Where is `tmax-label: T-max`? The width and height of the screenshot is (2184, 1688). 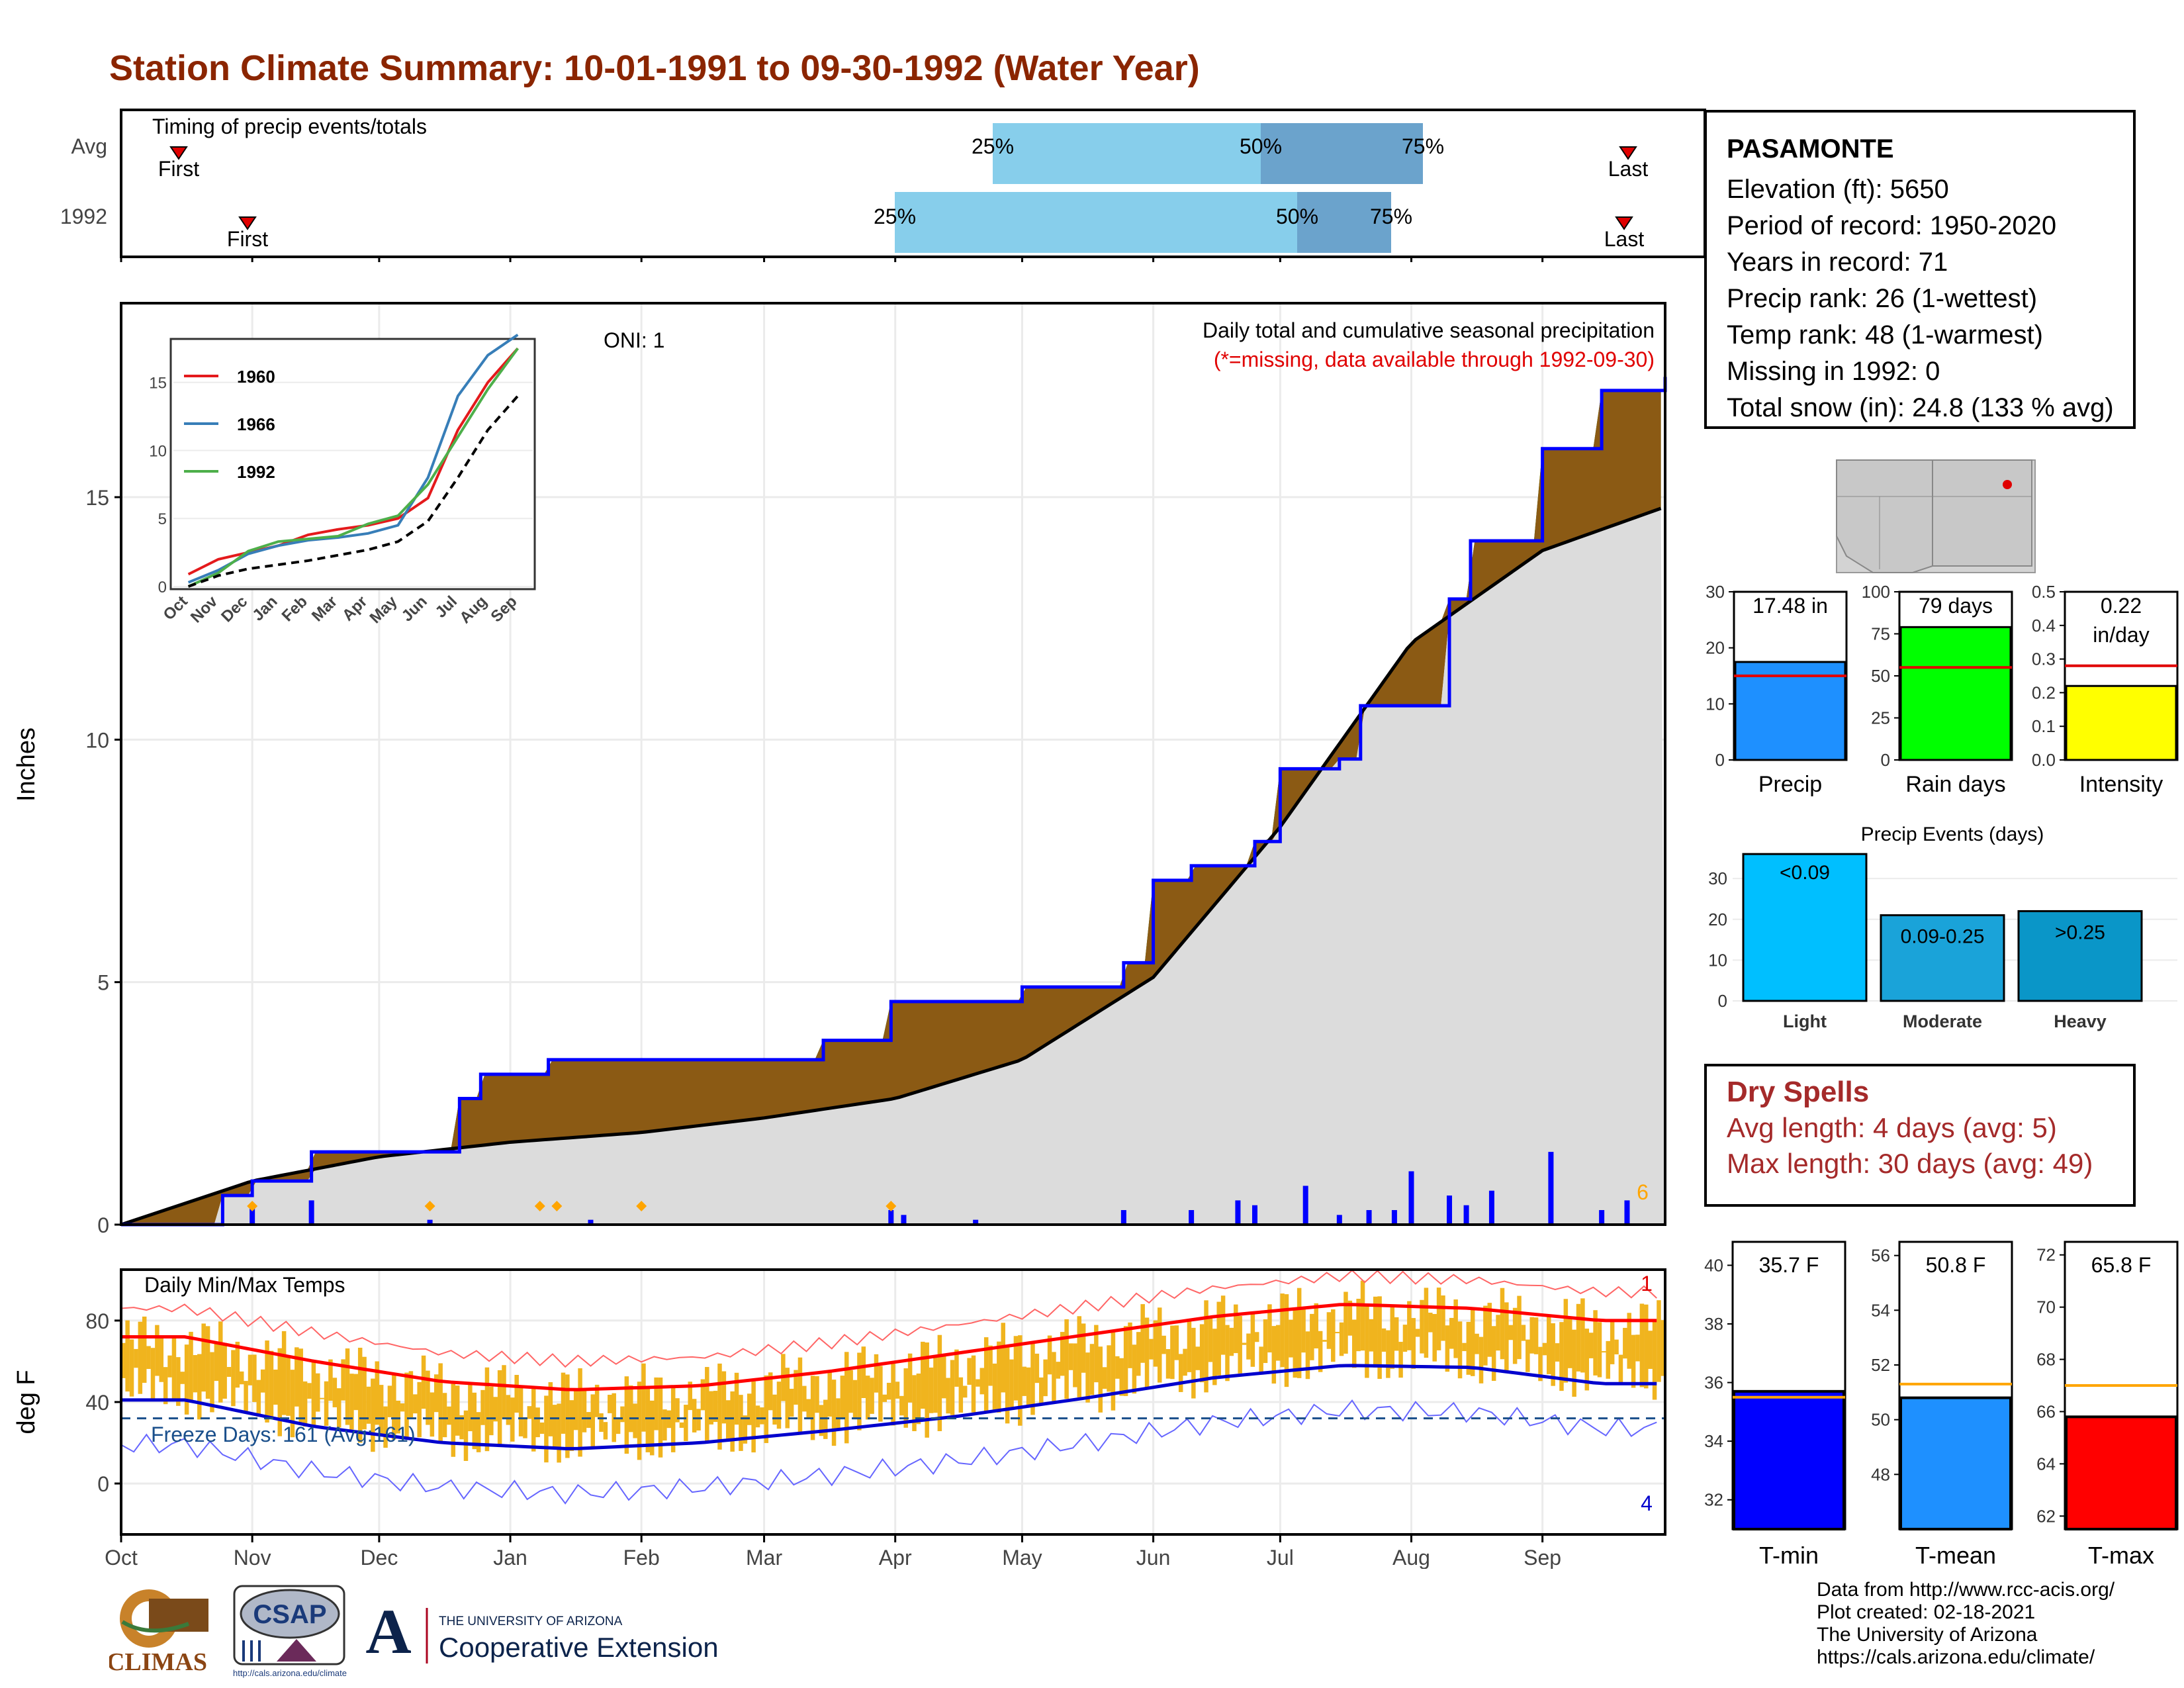 tmax-label: T-max is located at coordinates (2121, 1555).